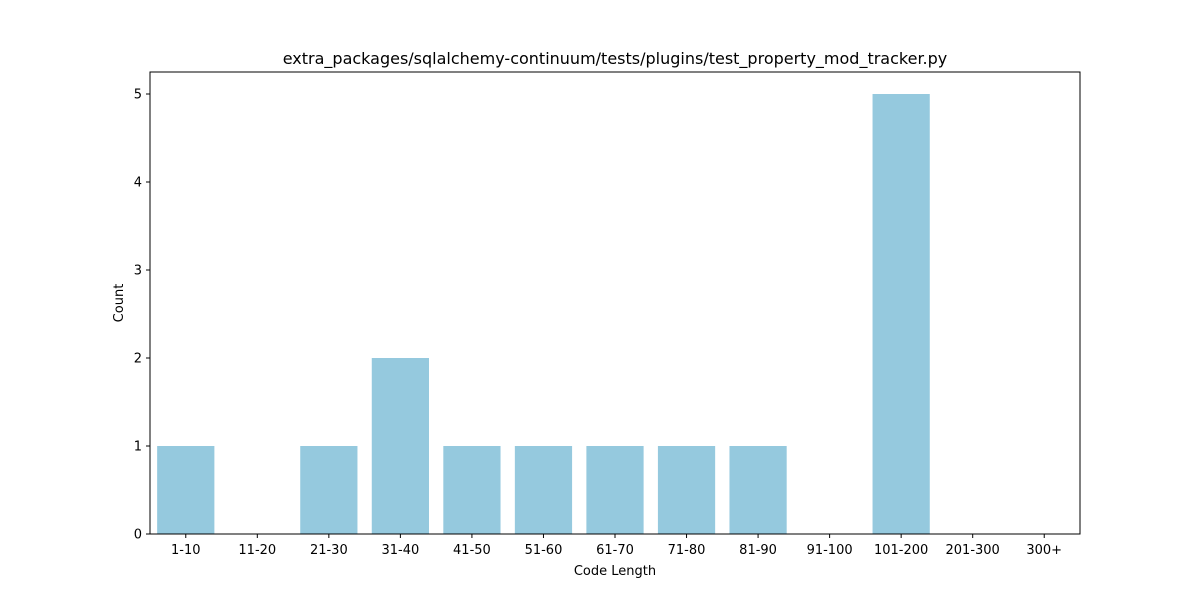  Describe the element at coordinates (615, 550) in the screenshot. I see `x-tick-label: 61-70` at that location.